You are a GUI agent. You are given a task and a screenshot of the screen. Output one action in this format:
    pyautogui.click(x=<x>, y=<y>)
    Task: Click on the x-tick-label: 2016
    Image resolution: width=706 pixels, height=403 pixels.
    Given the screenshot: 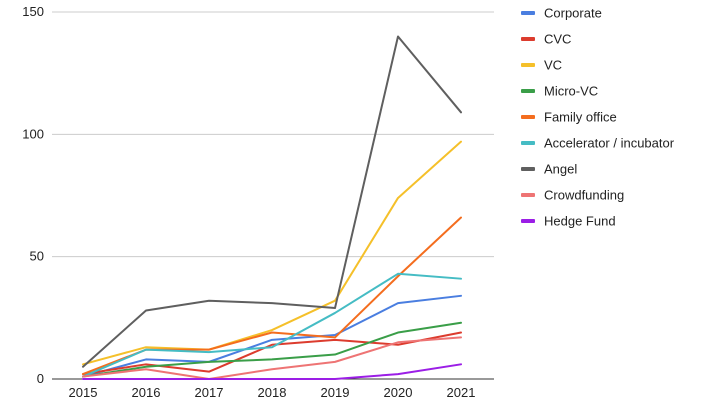 What is the action you would take?
    pyautogui.click(x=146, y=392)
    